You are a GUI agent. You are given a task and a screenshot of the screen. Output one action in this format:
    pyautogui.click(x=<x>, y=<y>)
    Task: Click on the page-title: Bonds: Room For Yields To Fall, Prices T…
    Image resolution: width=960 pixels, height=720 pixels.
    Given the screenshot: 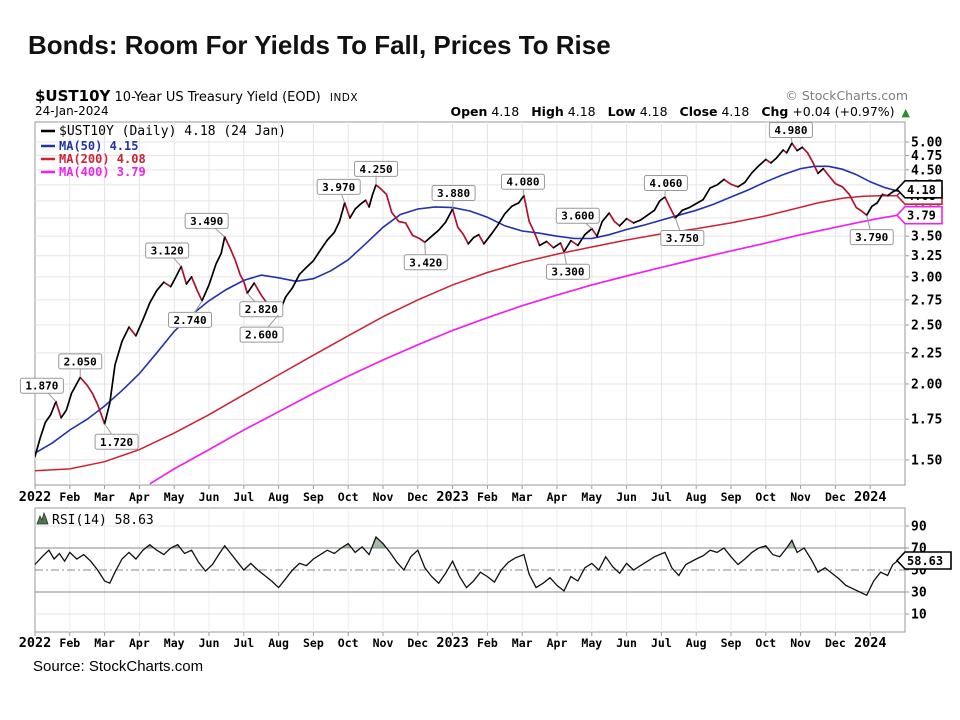 What is the action you would take?
    pyautogui.click(x=319, y=45)
    